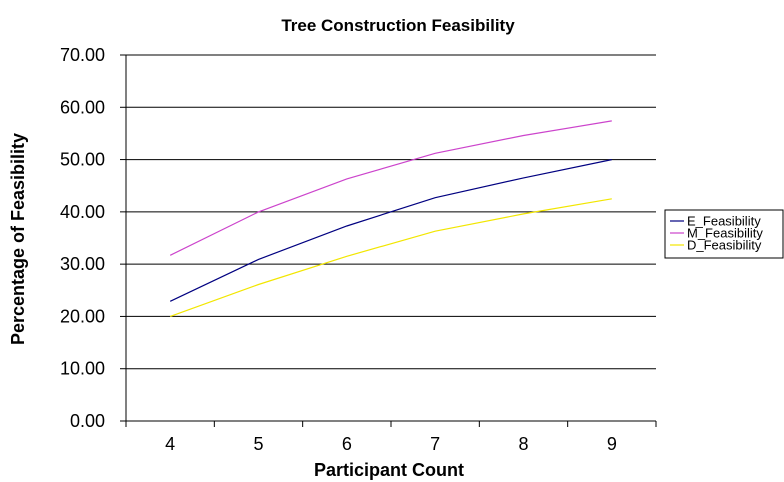  I want to click on x-tick-label: 6, so click(347, 444).